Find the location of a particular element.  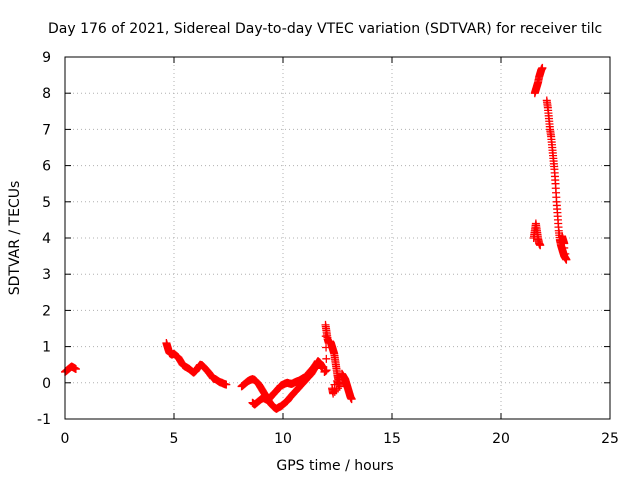

x-axis-label: GPS time / hours is located at coordinates (334, 466).